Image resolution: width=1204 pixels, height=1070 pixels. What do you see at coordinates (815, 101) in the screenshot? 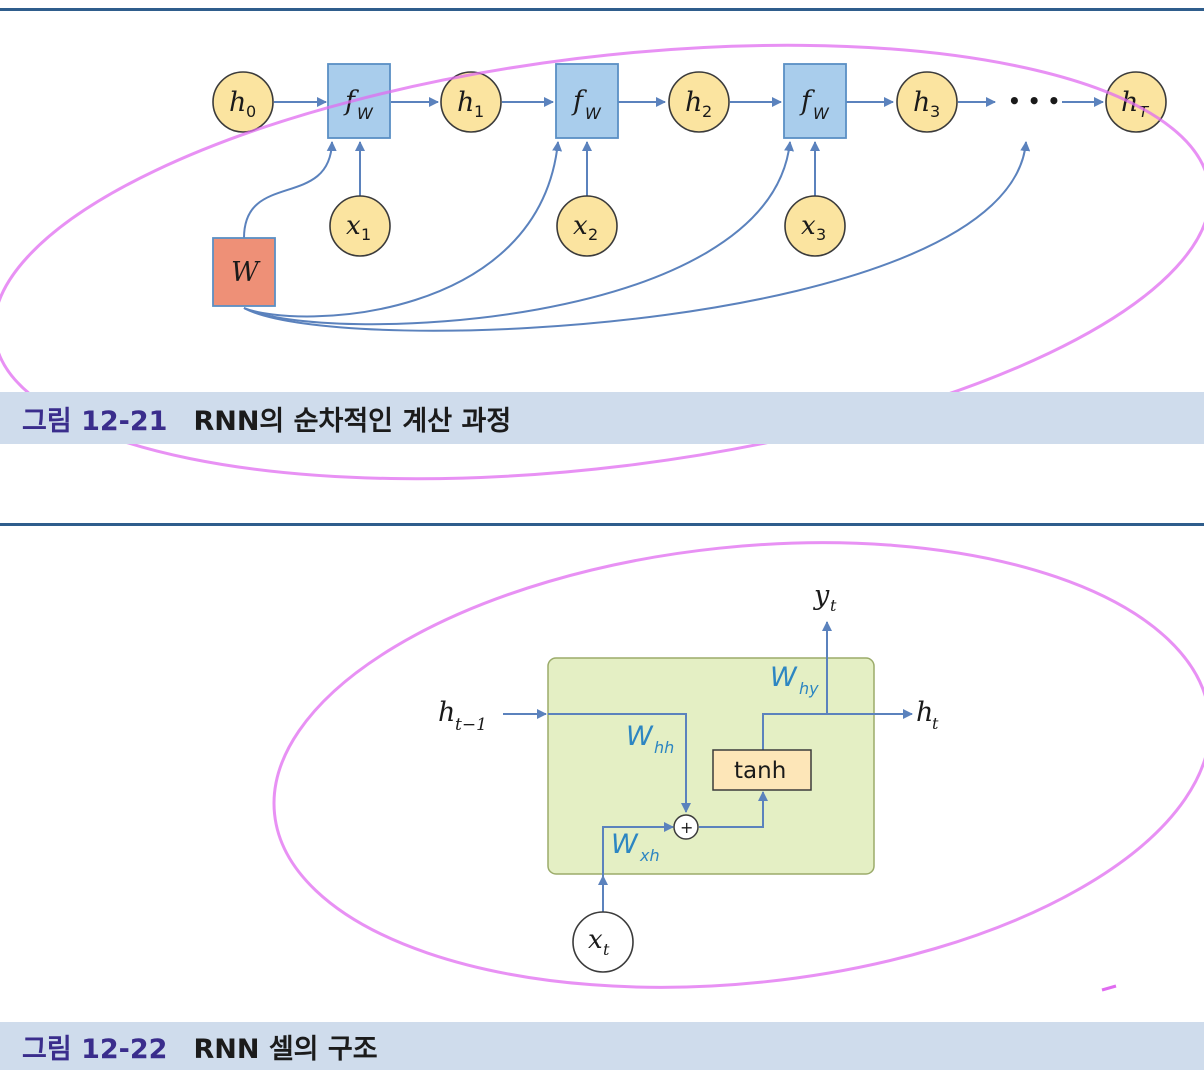
I see `function-box-fw3: f W` at bounding box center [815, 101].